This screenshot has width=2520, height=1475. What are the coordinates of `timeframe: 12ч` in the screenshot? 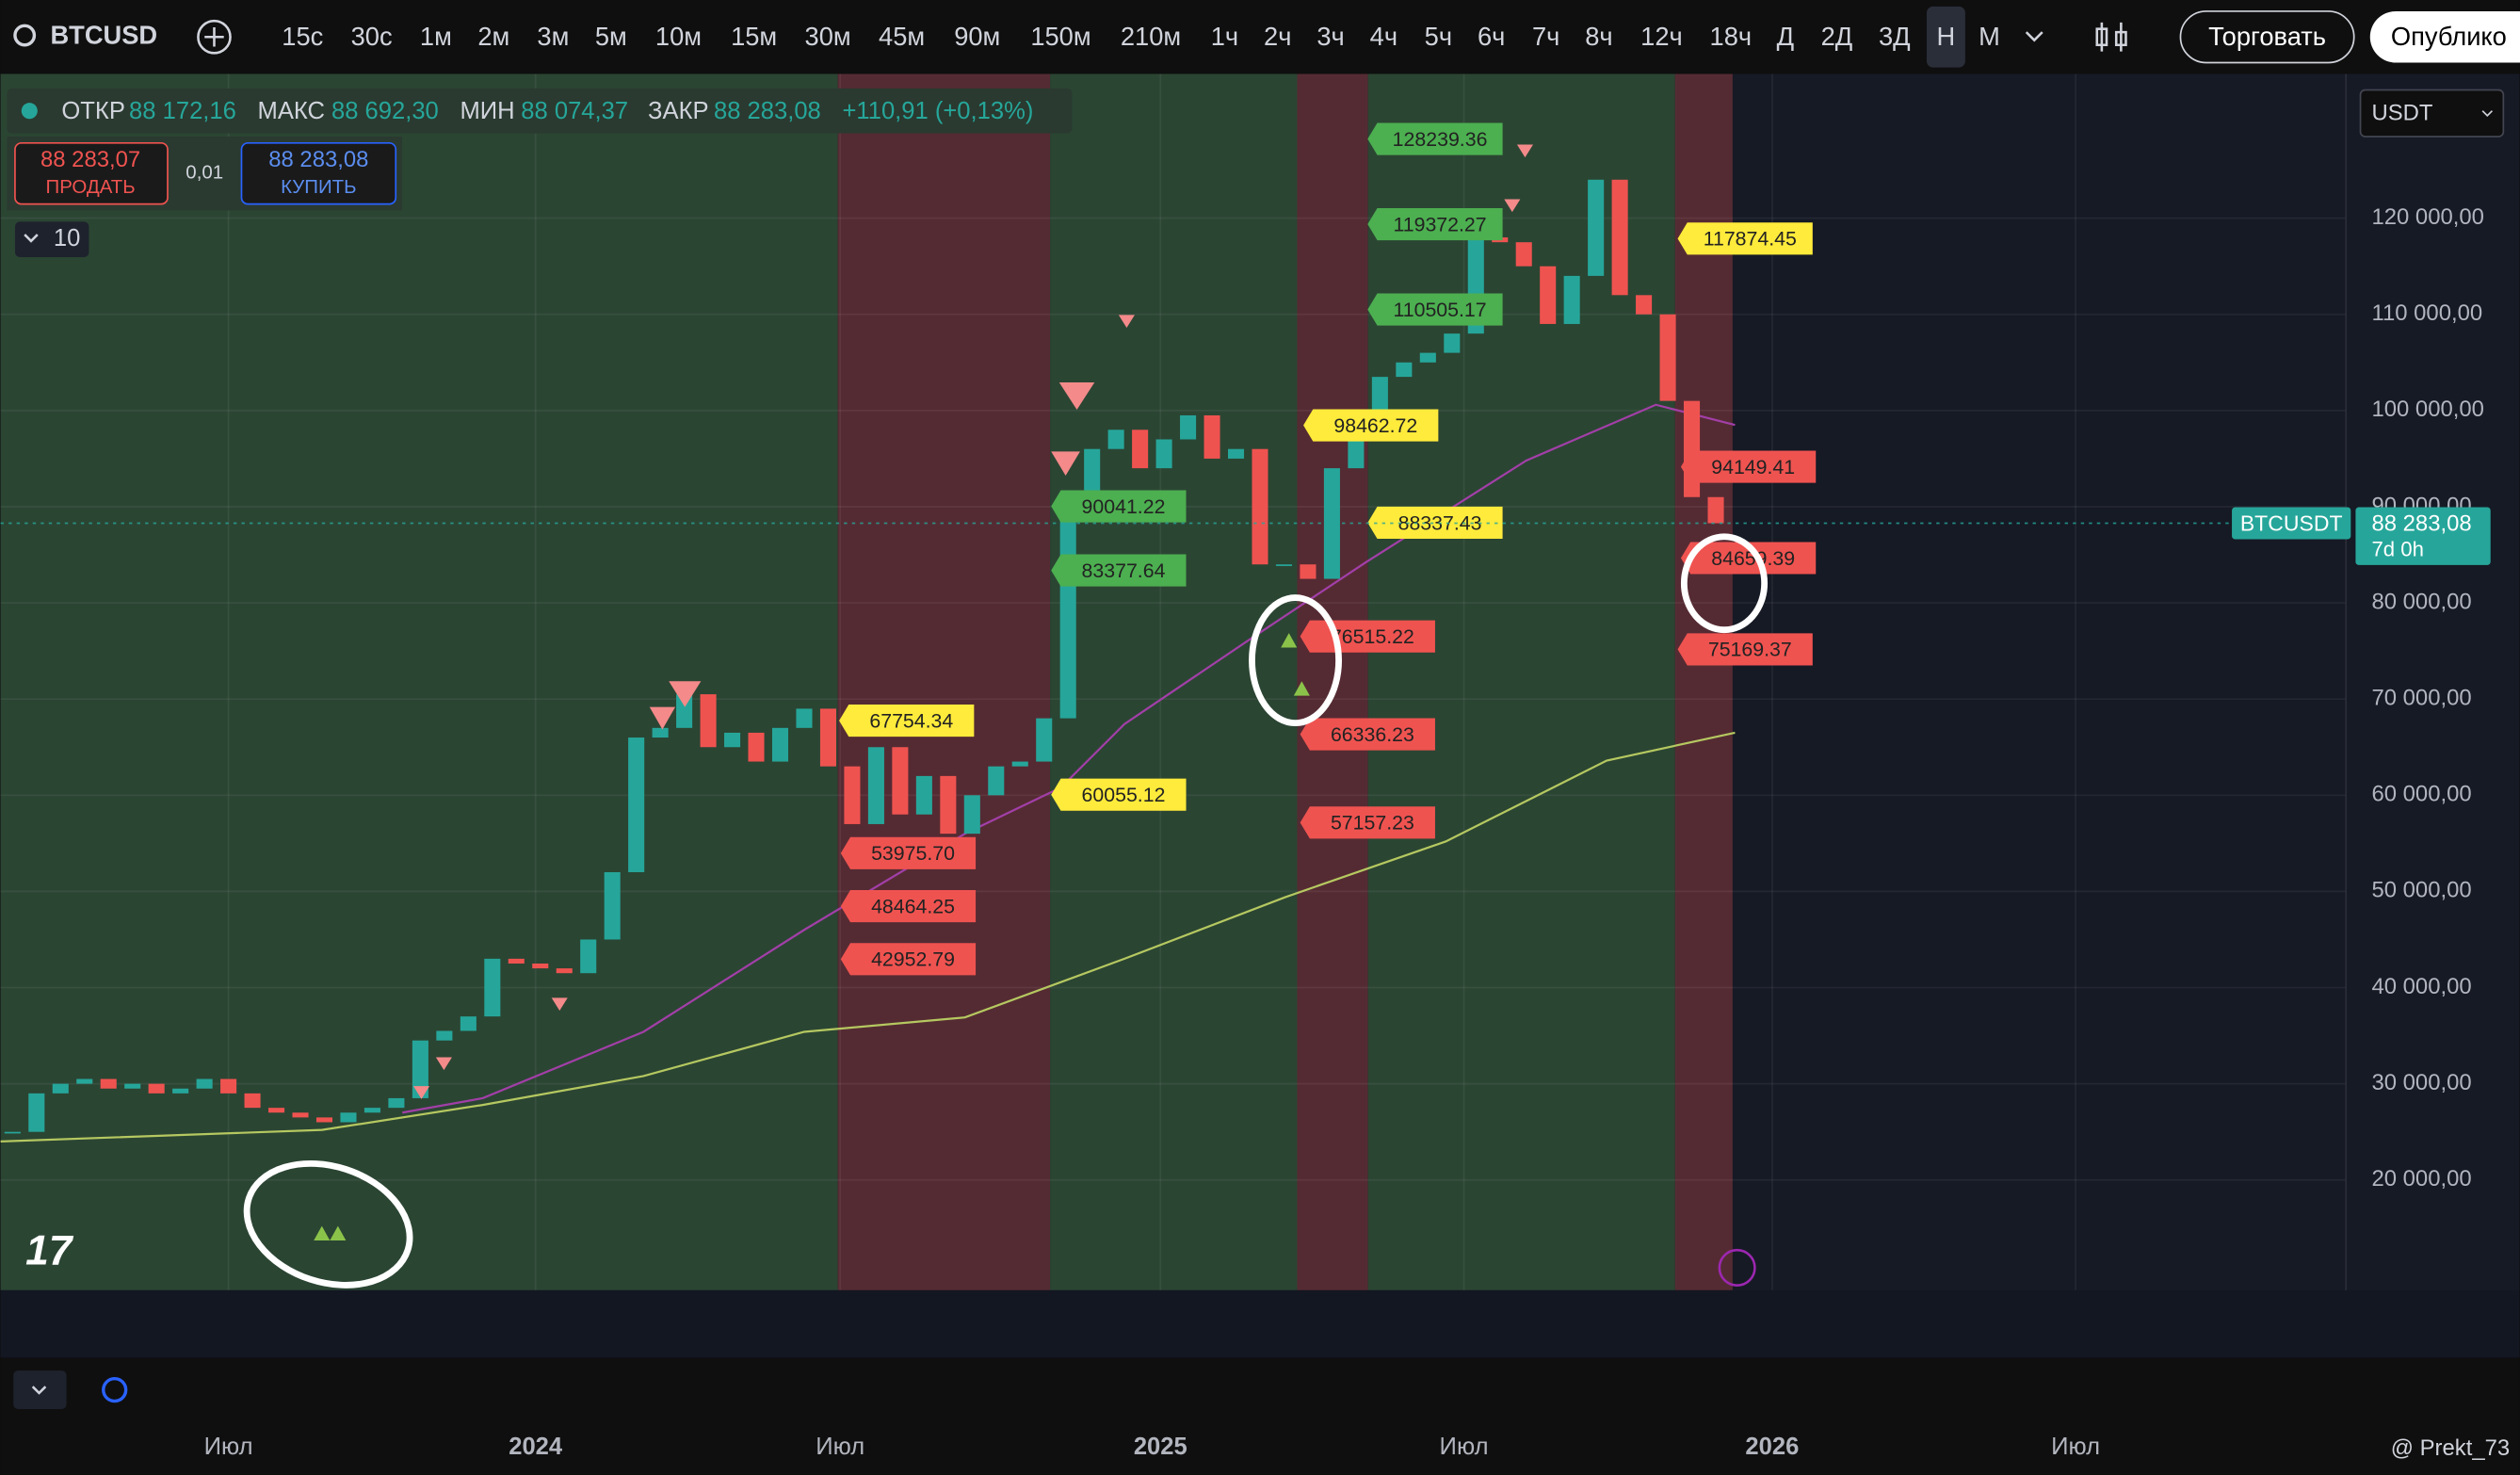 It's located at (1662, 36).